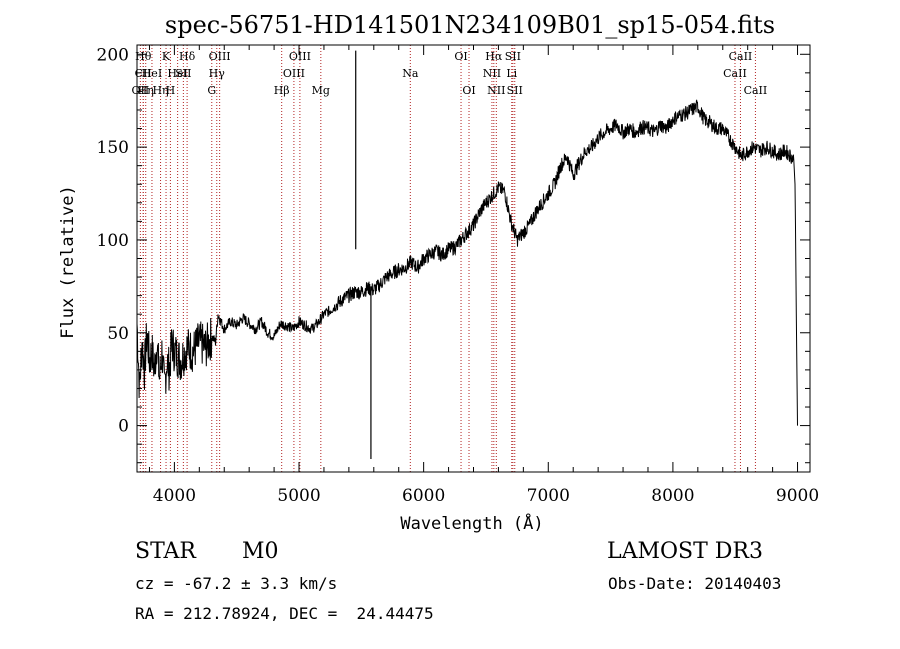 The image size is (900, 649). What do you see at coordinates (282, 90) in the screenshot?
I see `line-marker-label: Hβ` at bounding box center [282, 90].